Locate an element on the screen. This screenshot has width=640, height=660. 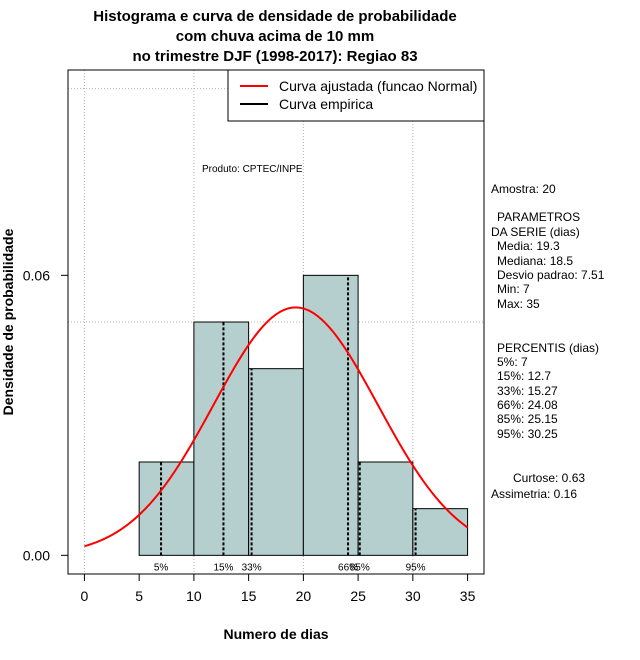
chart-title-line-3: no trimestre DJF (1998-2017): Regiao 83 is located at coordinates (274, 56).